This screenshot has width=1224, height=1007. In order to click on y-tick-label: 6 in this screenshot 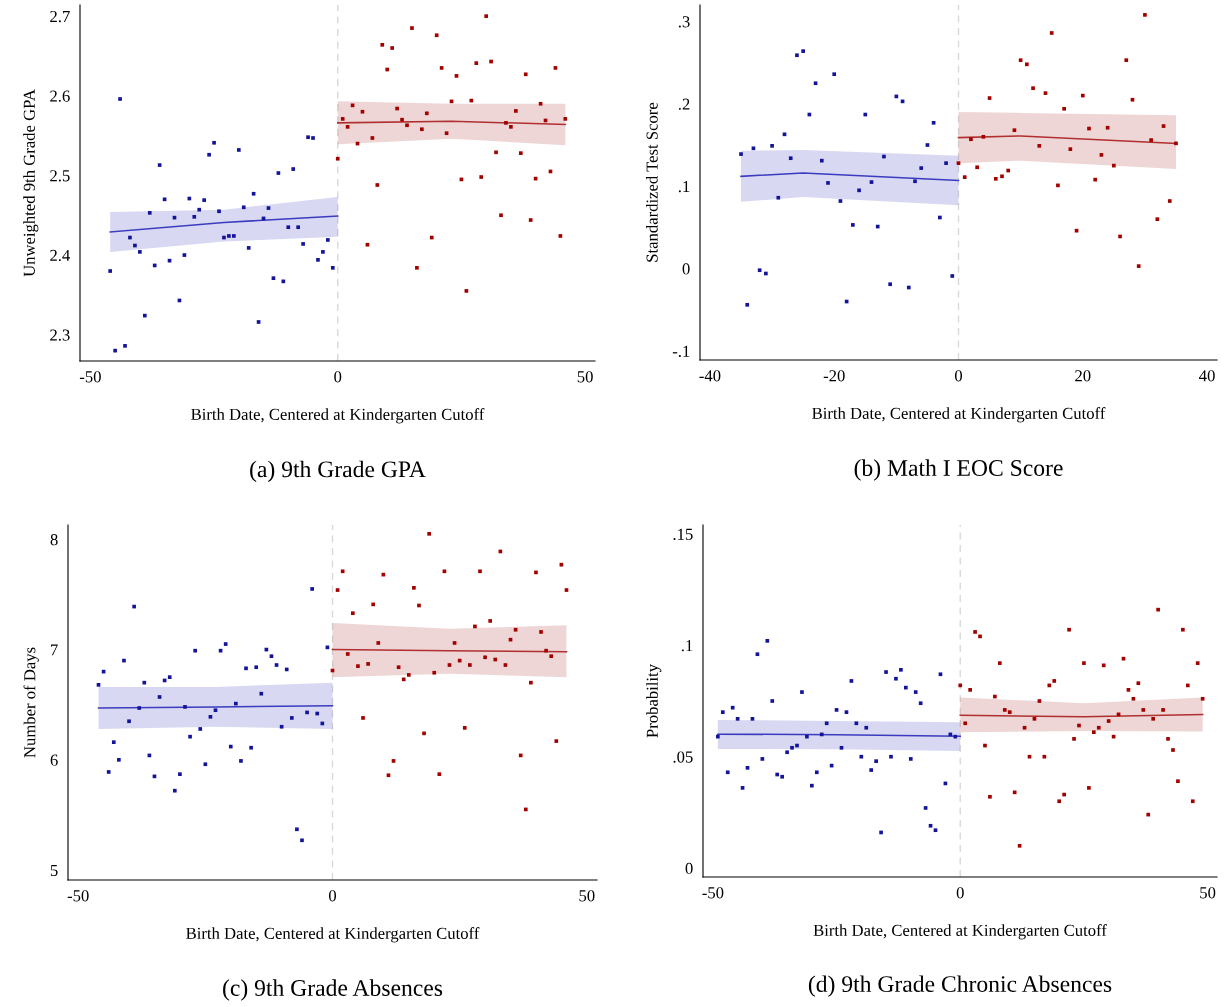, I will do `click(54, 760)`.